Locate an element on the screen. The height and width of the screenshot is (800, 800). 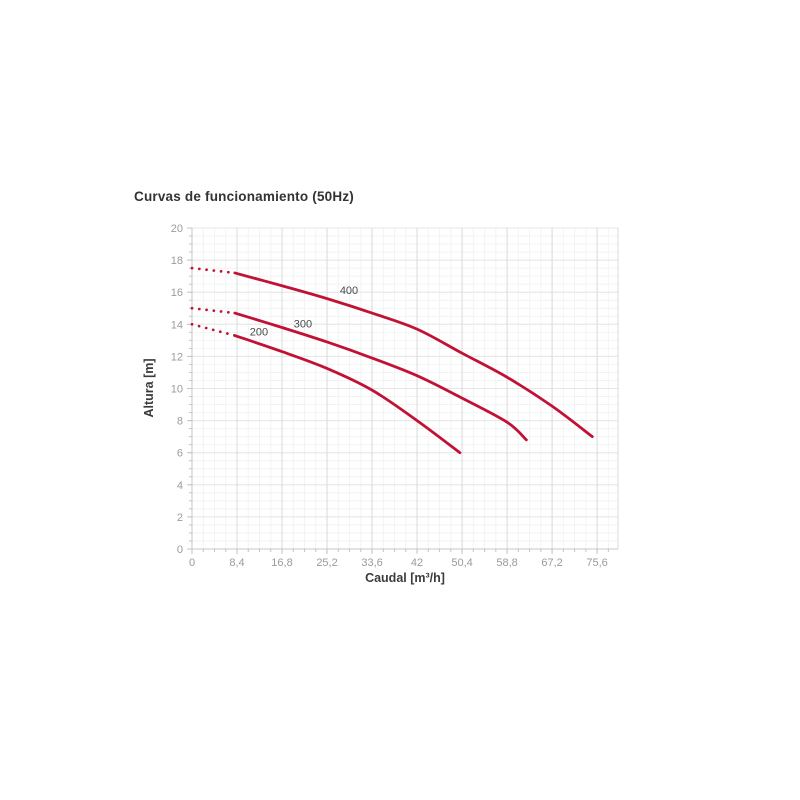
x-tick-label: 42 is located at coordinates (417, 563).